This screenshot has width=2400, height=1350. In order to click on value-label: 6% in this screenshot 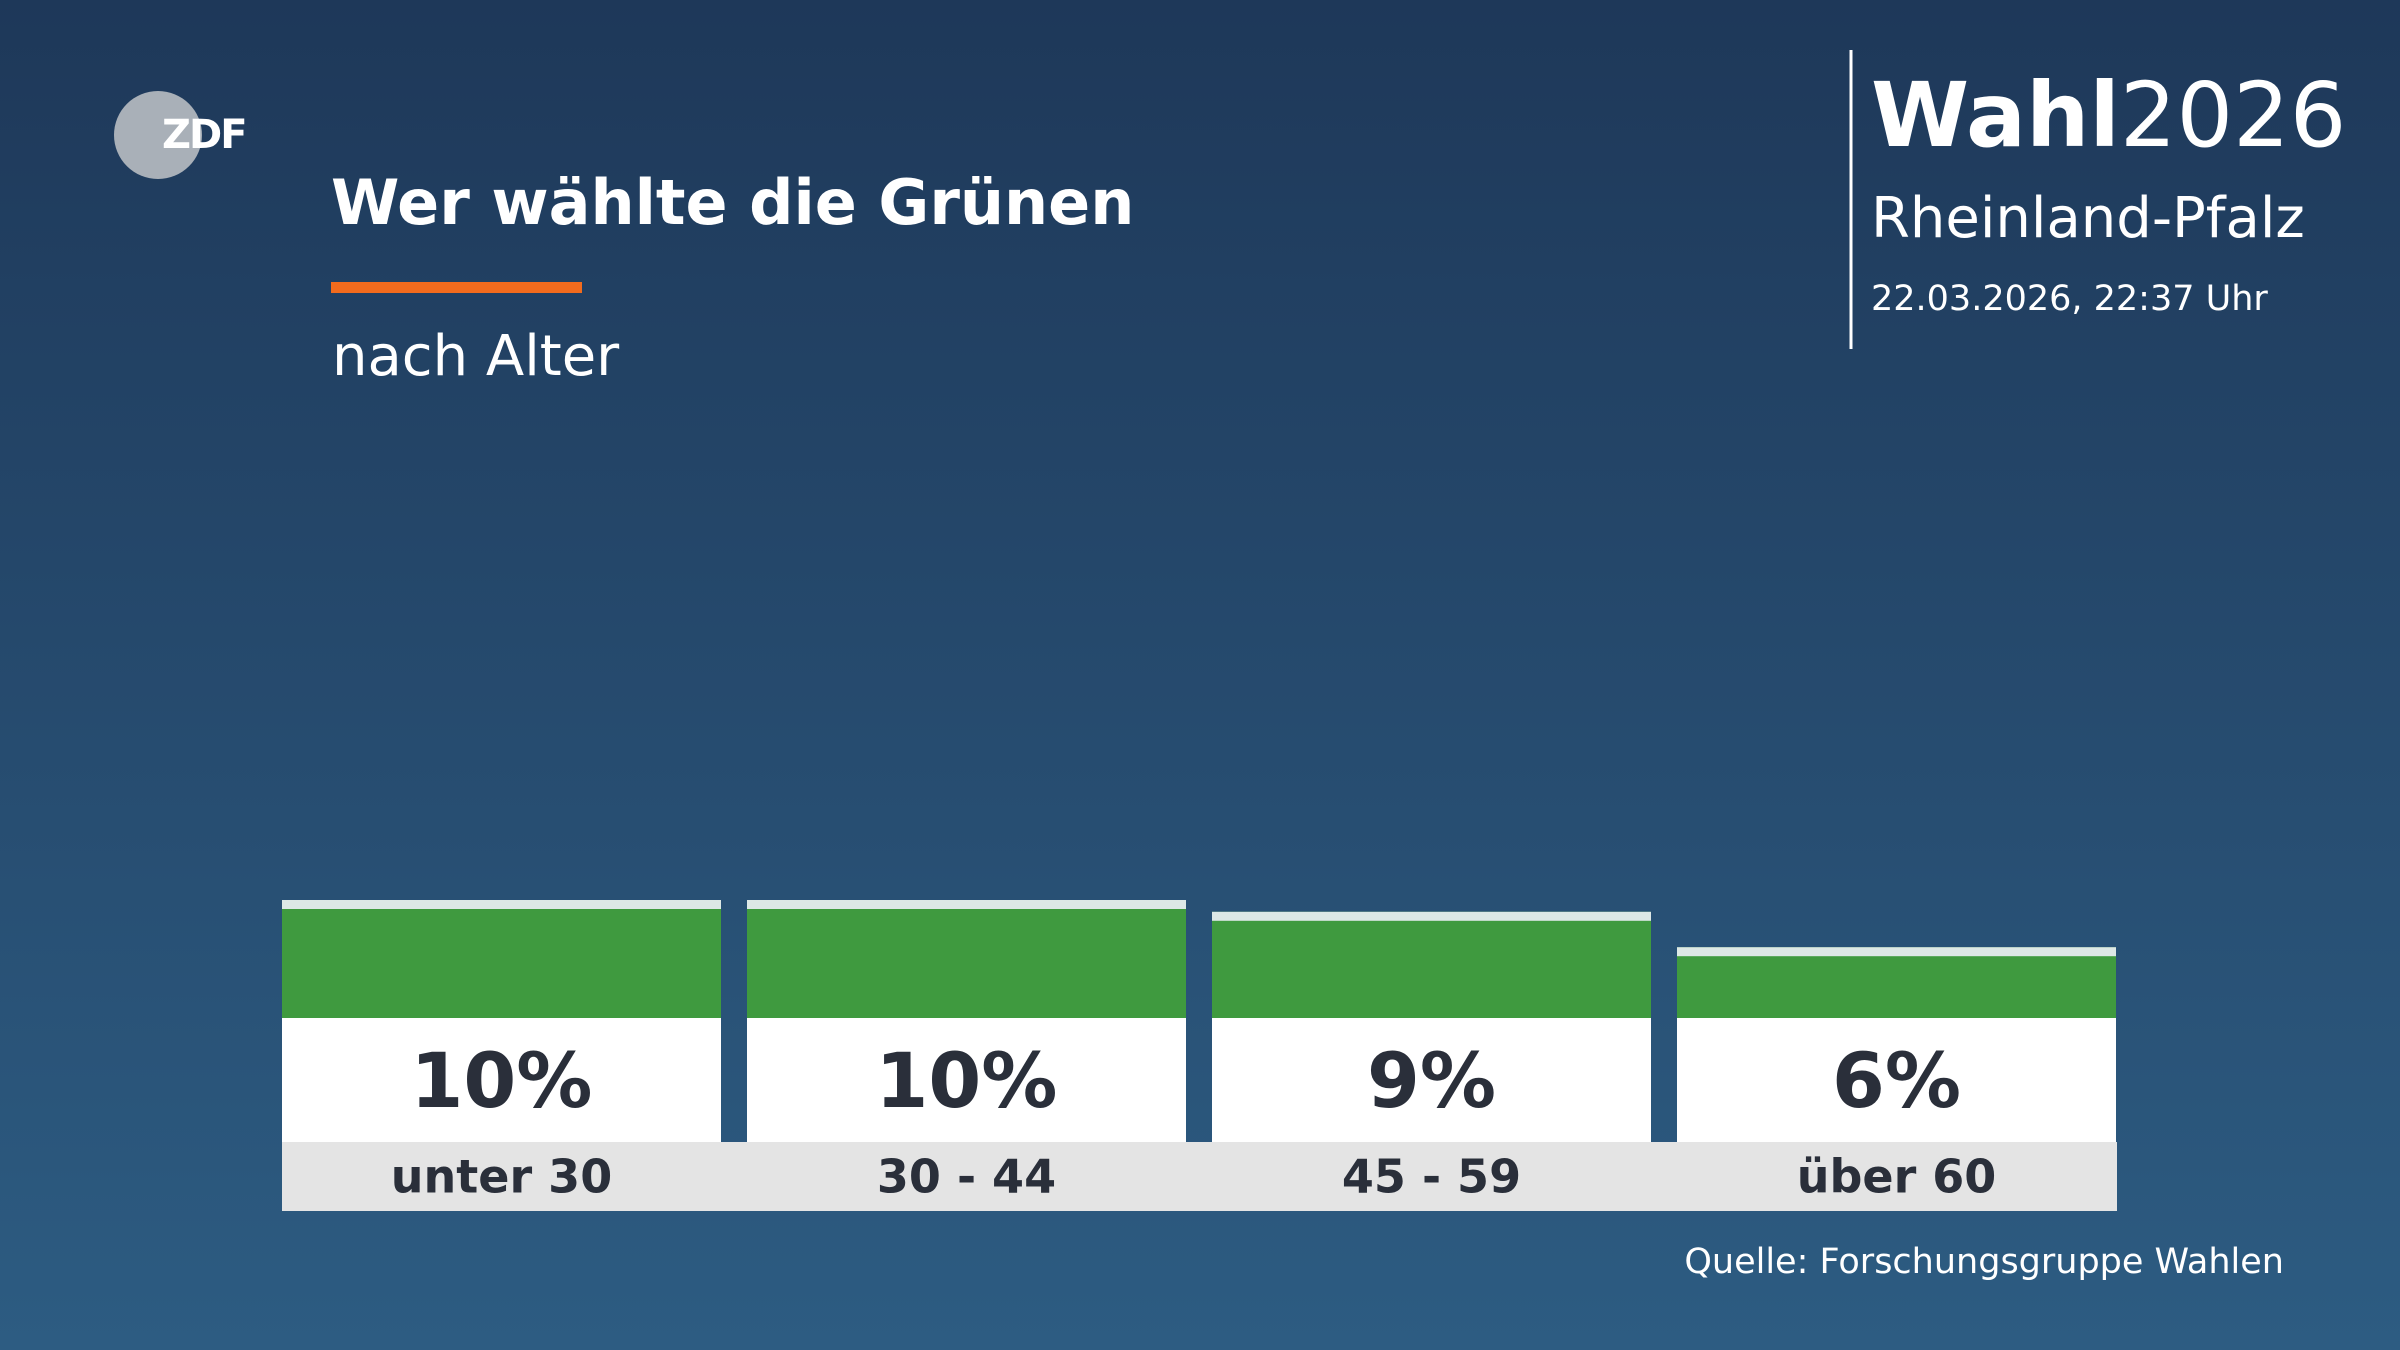, I will do `click(1896, 1080)`.